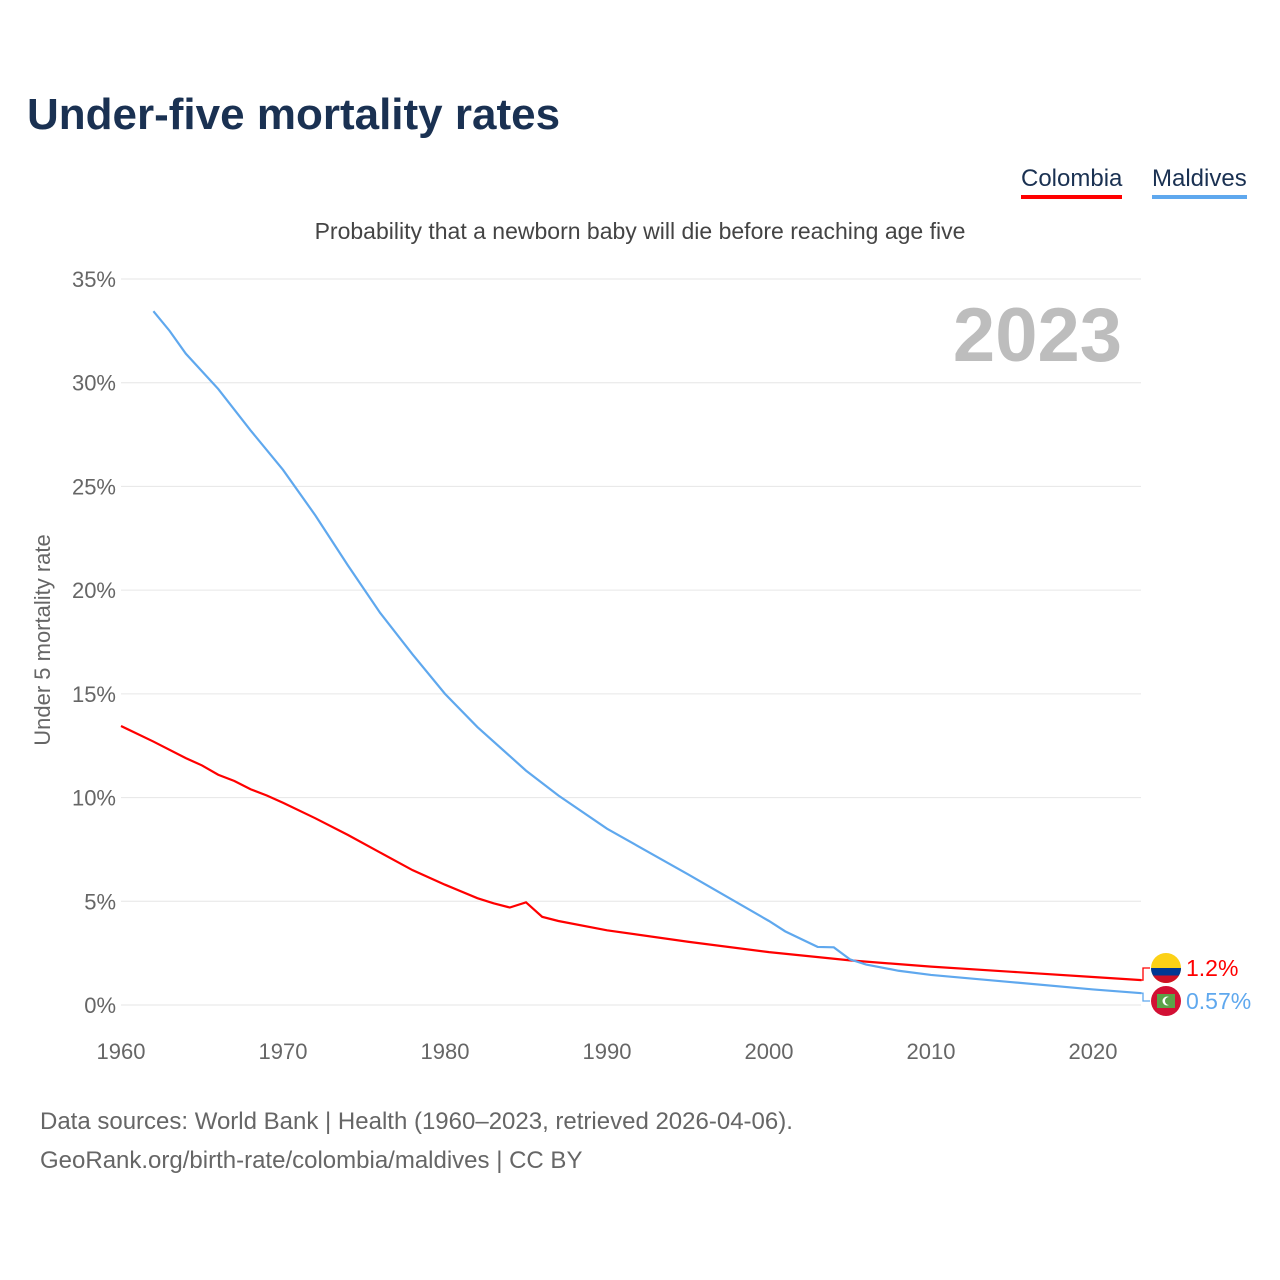  What do you see at coordinates (1166, 972) in the screenshot?
I see `colombia-flag-blue` at bounding box center [1166, 972].